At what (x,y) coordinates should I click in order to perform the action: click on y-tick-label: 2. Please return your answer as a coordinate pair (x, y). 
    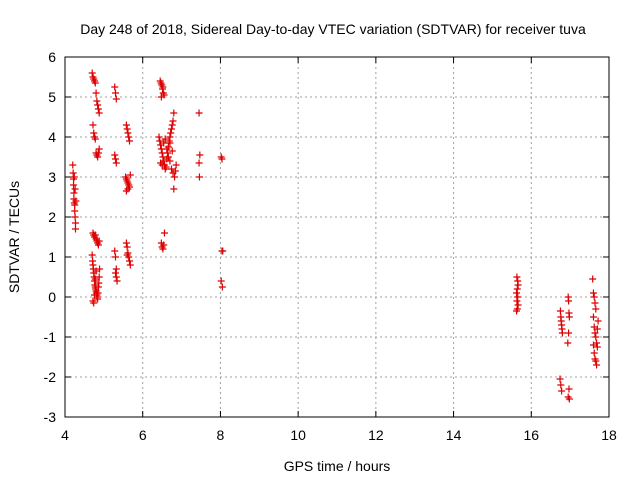
    Looking at the image, I should click on (52, 217).